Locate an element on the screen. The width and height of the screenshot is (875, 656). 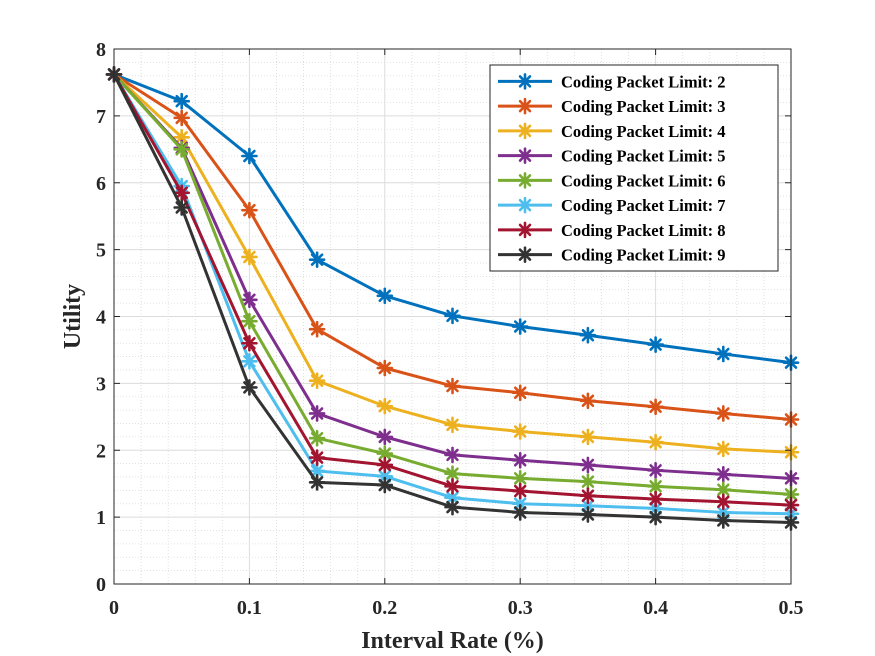
legend-label: Coding Packet Limit: 8 is located at coordinates (643, 230).